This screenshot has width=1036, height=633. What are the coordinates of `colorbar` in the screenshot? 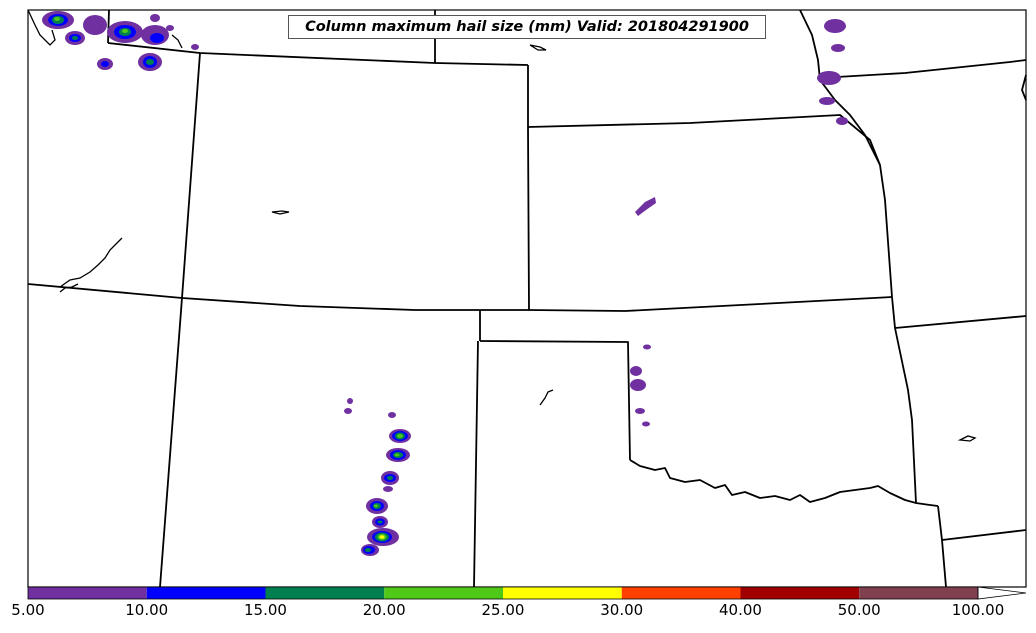 It's located at (527, 593).